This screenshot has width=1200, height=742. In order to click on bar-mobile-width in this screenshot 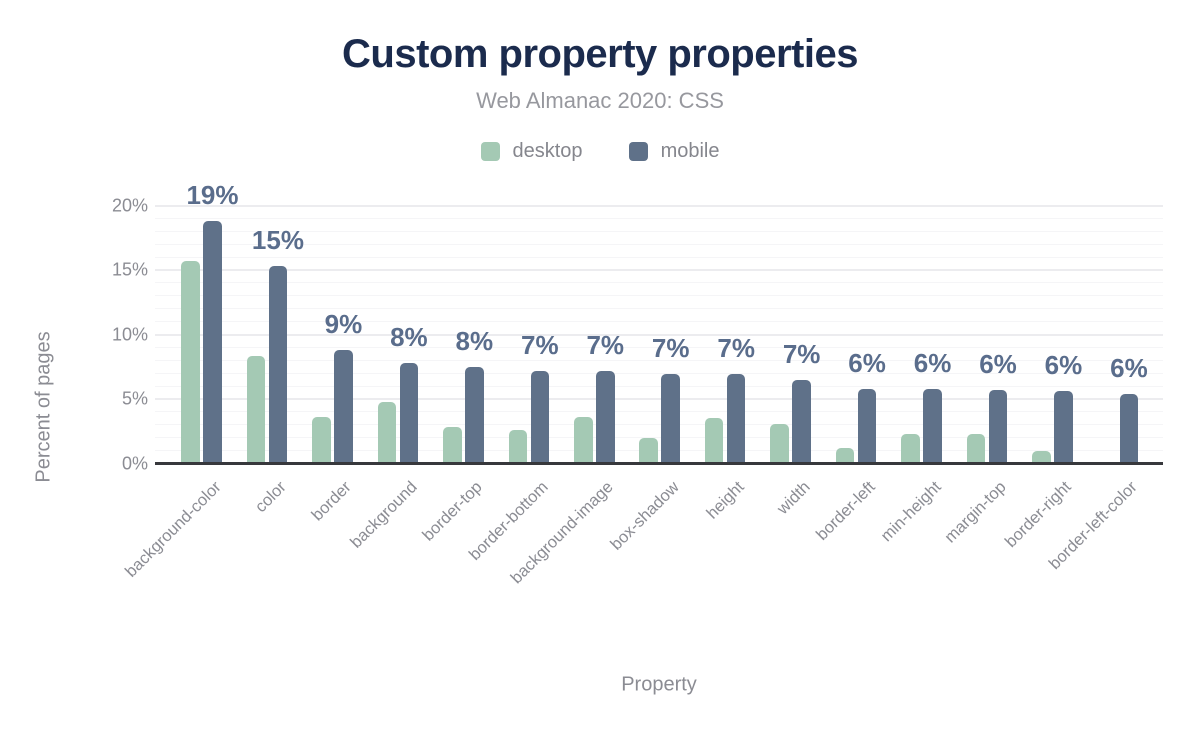, I will do `click(801, 421)`.